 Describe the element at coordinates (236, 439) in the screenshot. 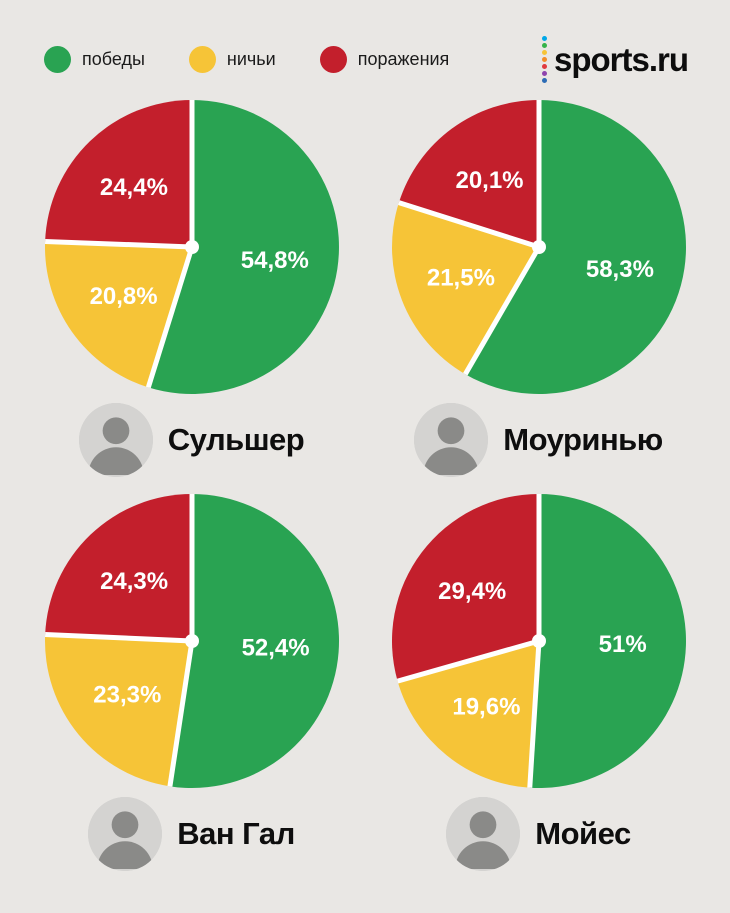

I see `manager-name: Сульшер` at that location.